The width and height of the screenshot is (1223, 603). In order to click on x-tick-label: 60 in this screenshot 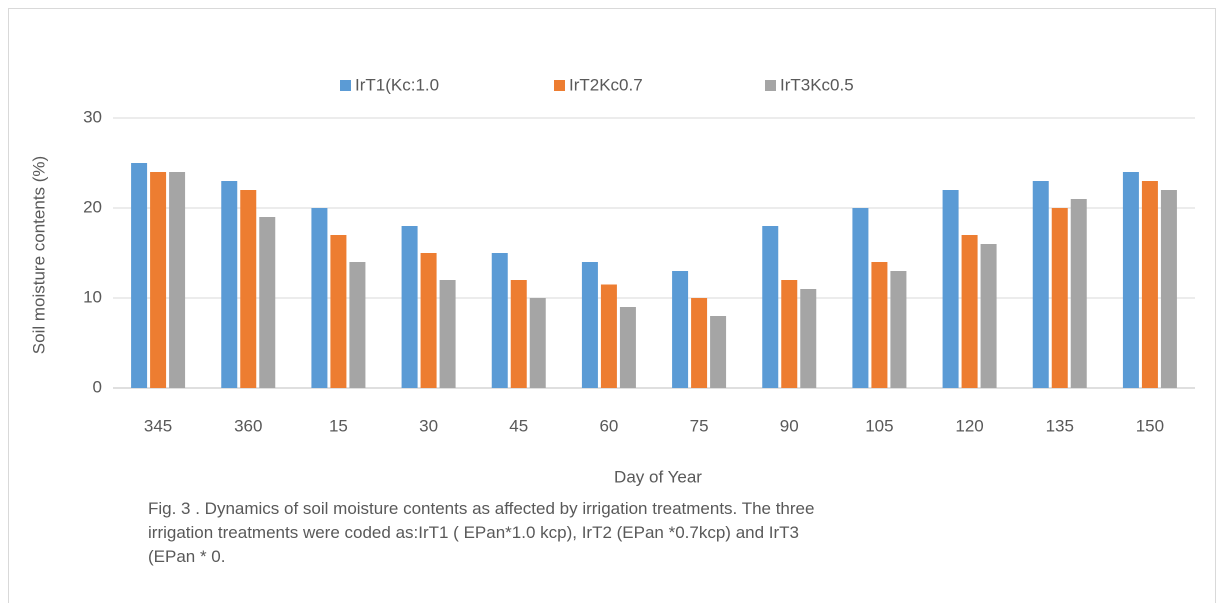, I will do `click(608, 425)`.